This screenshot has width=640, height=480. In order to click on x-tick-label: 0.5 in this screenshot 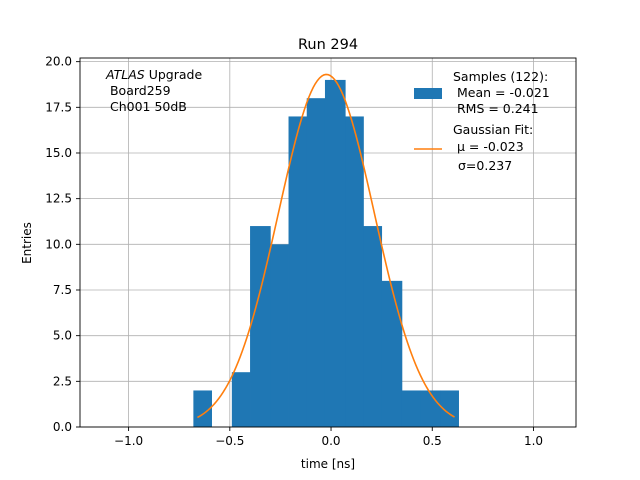, I will do `click(432, 441)`.